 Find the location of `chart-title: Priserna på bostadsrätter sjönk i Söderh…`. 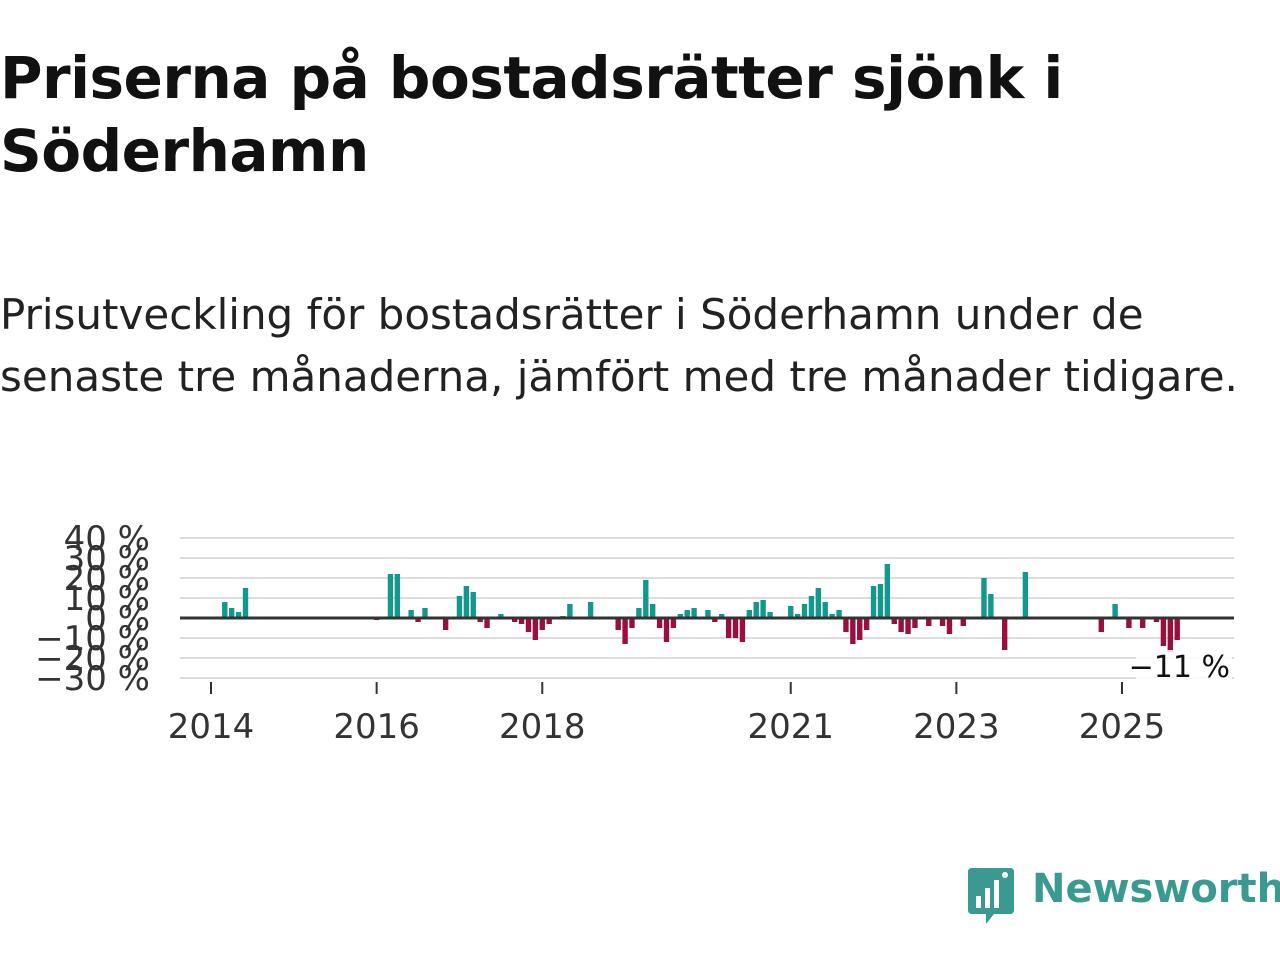

chart-title: Priserna på bostadsrätter sjönk i Söderh… is located at coordinates (531, 114).